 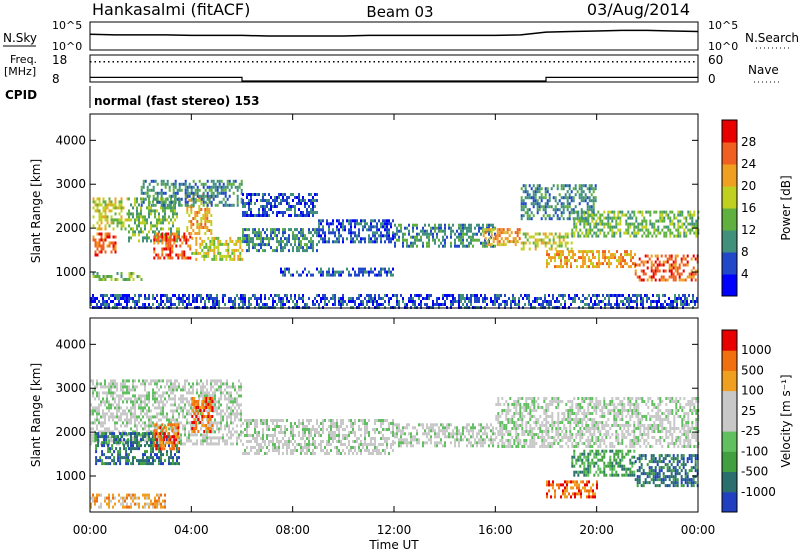 What do you see at coordinates (59, 60) in the screenshot?
I see `freq-tick-top: 18` at bounding box center [59, 60].